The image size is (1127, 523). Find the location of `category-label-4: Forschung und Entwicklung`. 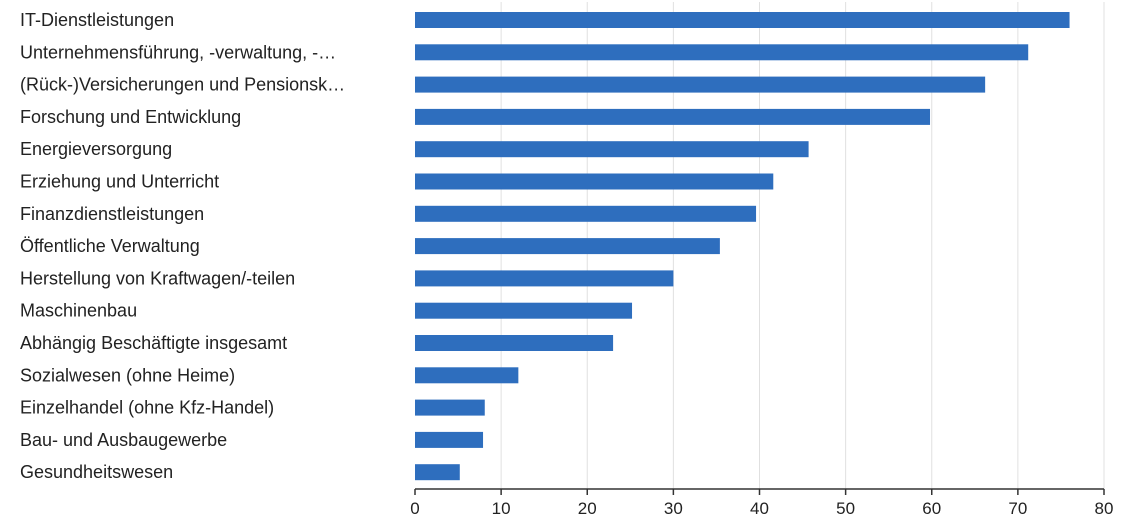

category-label-4: Forschung und Entwicklung is located at coordinates (130, 117).